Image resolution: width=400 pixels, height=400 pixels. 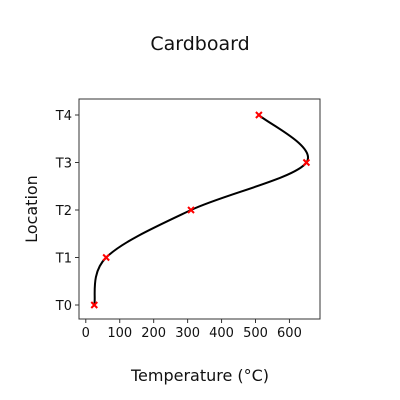 I want to click on y-axis-label: Location, so click(x=31, y=209).